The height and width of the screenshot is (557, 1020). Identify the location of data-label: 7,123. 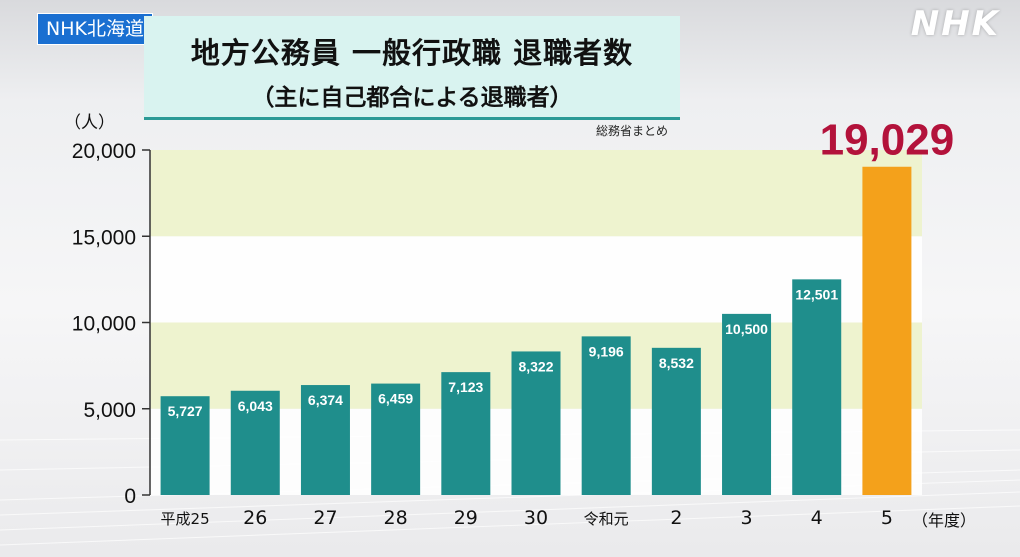
(465, 387).